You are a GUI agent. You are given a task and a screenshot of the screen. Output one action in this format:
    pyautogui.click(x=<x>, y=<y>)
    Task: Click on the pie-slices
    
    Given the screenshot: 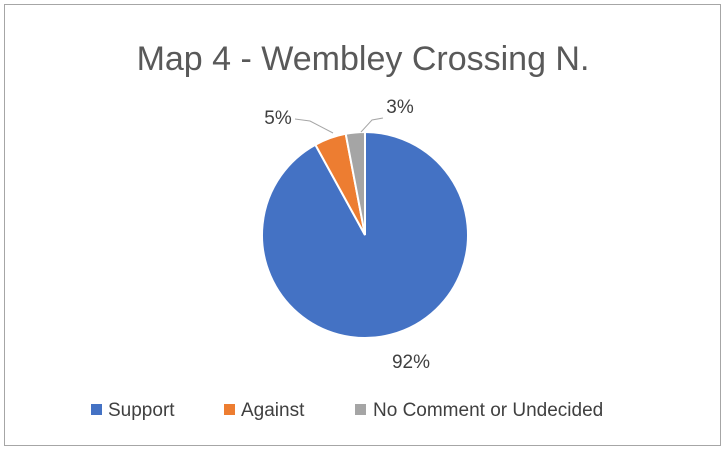 What is the action you would take?
    pyautogui.click(x=365, y=234)
    